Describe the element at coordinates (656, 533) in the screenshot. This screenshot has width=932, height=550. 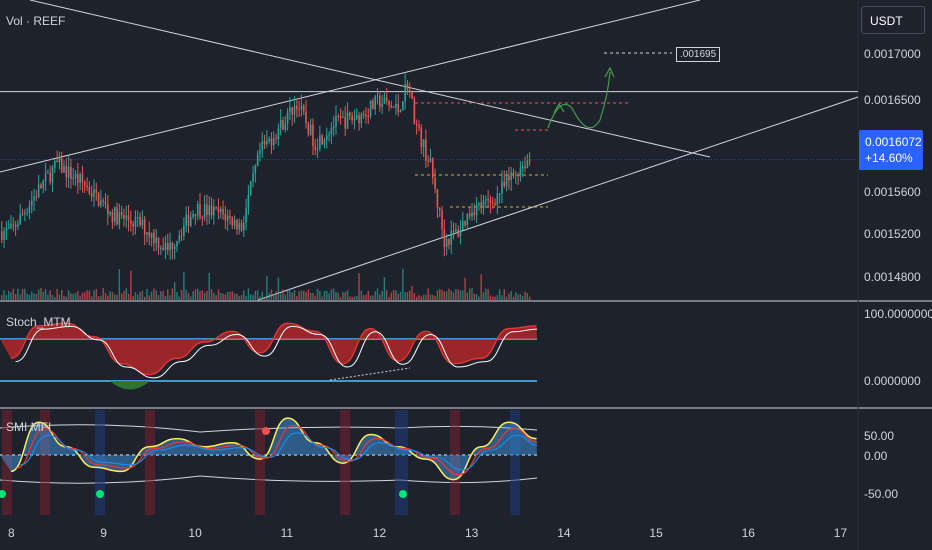
I see `time-axis-tick: 15` at that location.